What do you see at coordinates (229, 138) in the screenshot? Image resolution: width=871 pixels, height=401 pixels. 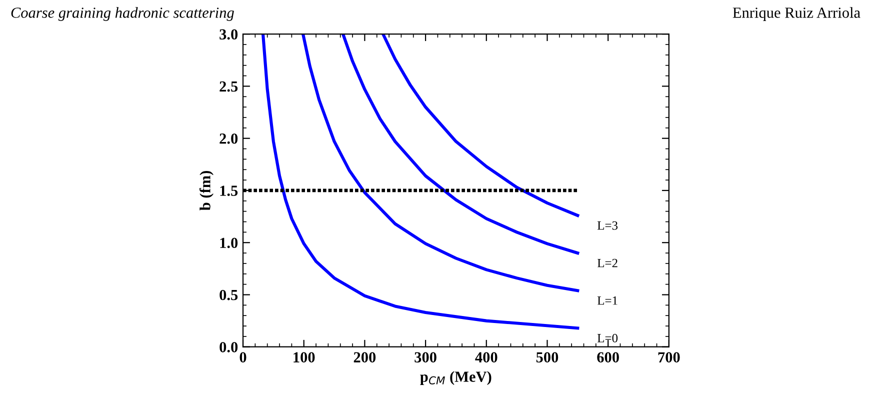 I see `y-tick-label: 2.0` at bounding box center [229, 138].